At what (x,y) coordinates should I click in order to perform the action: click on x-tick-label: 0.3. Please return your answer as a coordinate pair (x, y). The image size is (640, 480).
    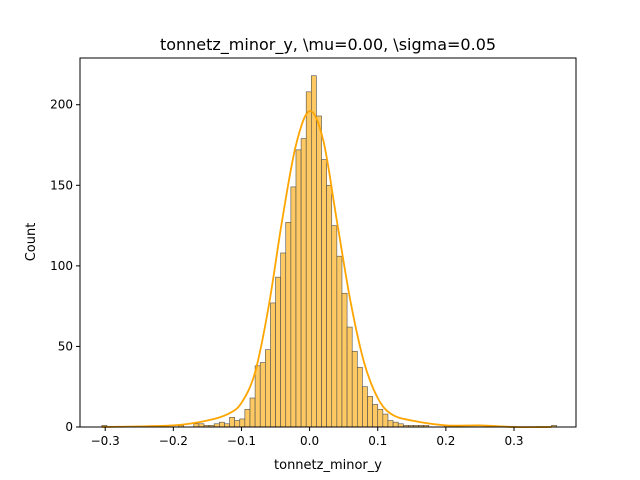
    Looking at the image, I should click on (513, 441).